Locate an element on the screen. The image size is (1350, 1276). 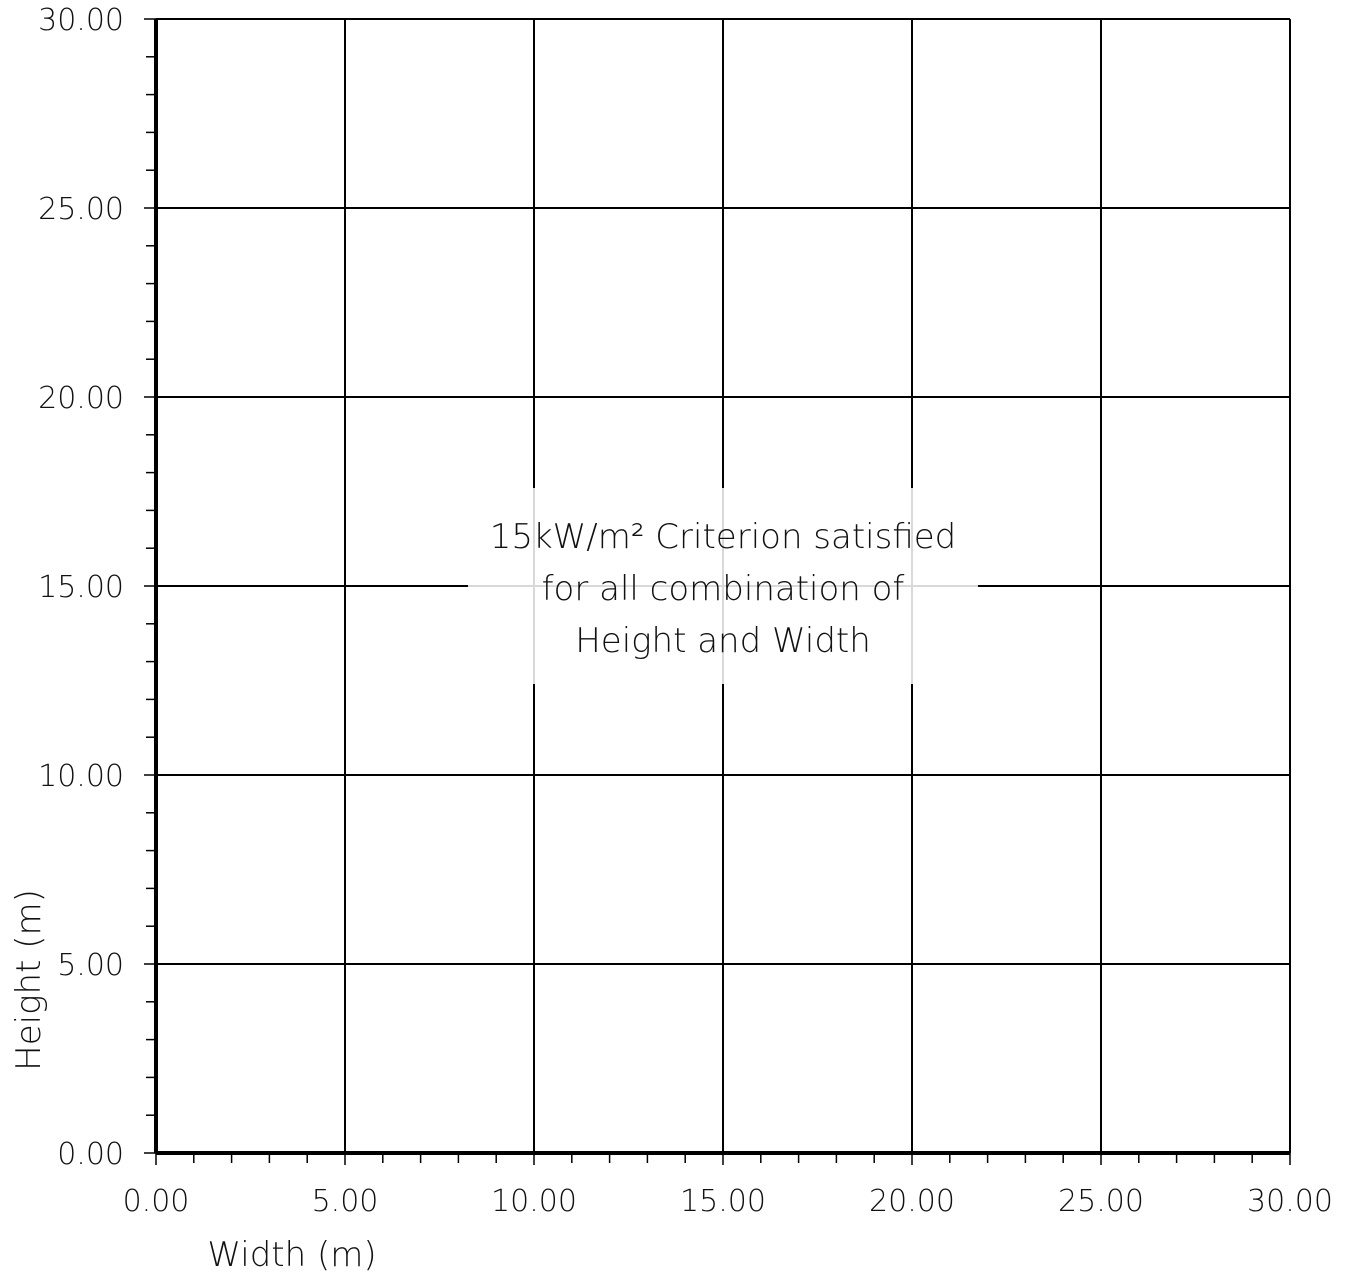
annotation-line: Height and Width is located at coordinates (723, 641).